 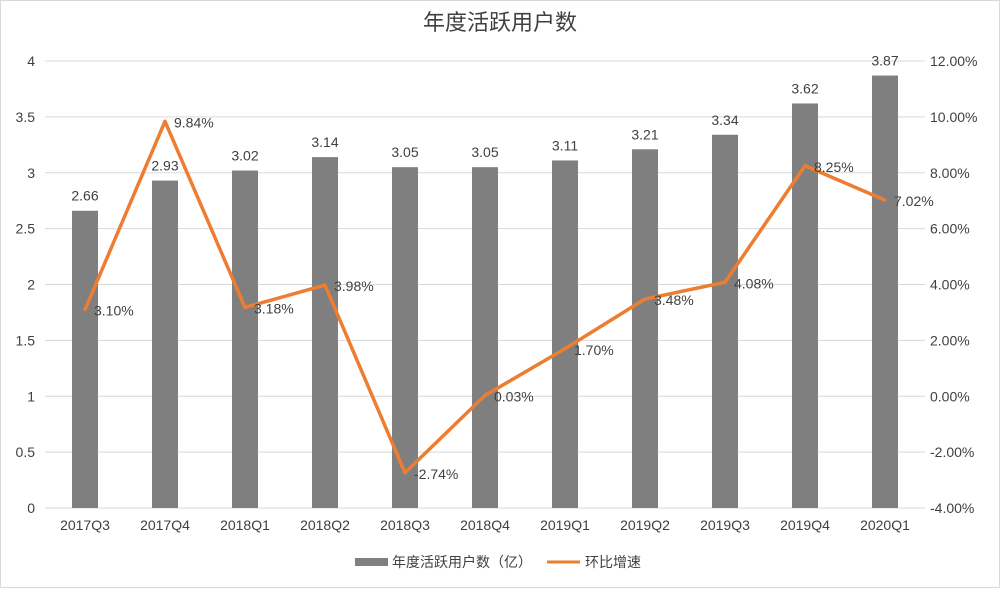 I want to click on line-label: 3.98%, so click(x=354, y=286).